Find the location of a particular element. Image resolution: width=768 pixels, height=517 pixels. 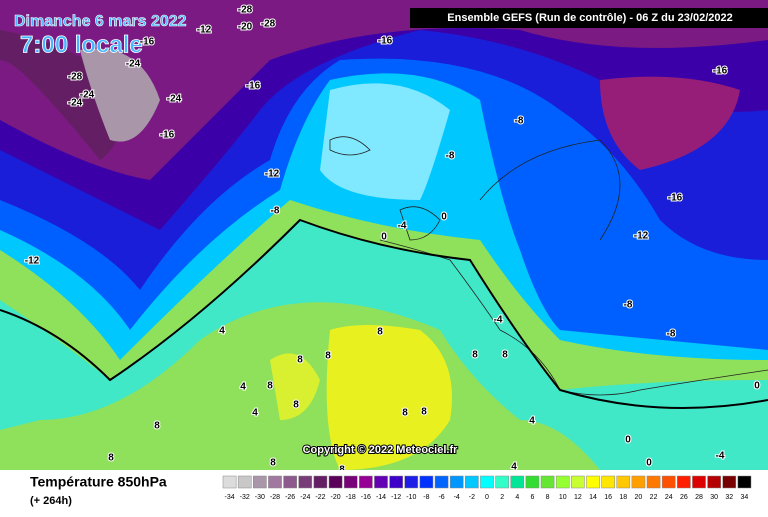

scale-label: 4 is located at coordinates (517, 497).